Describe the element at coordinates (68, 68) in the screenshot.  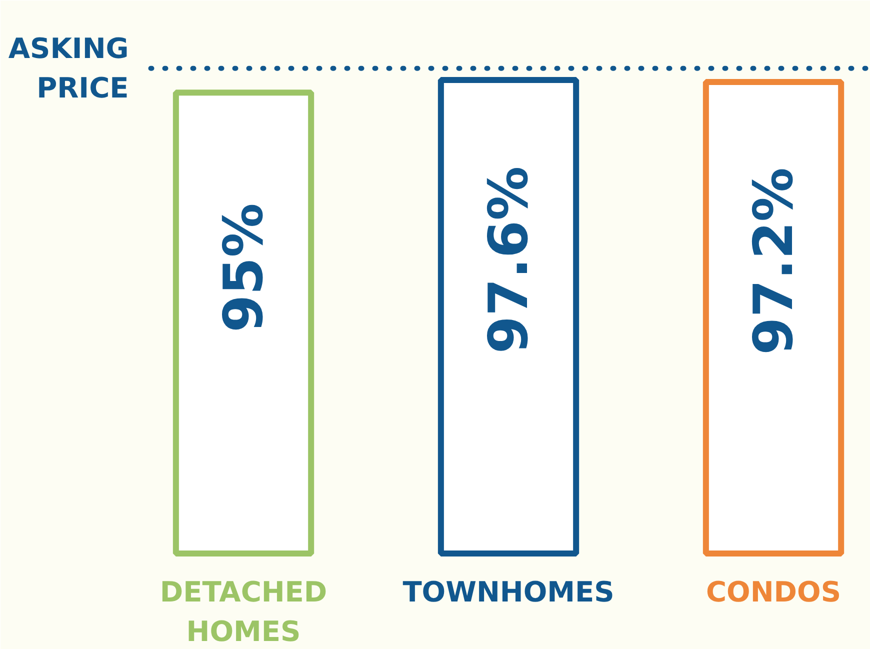
I see `ref-line-label: ASKING PRICE` at that location.